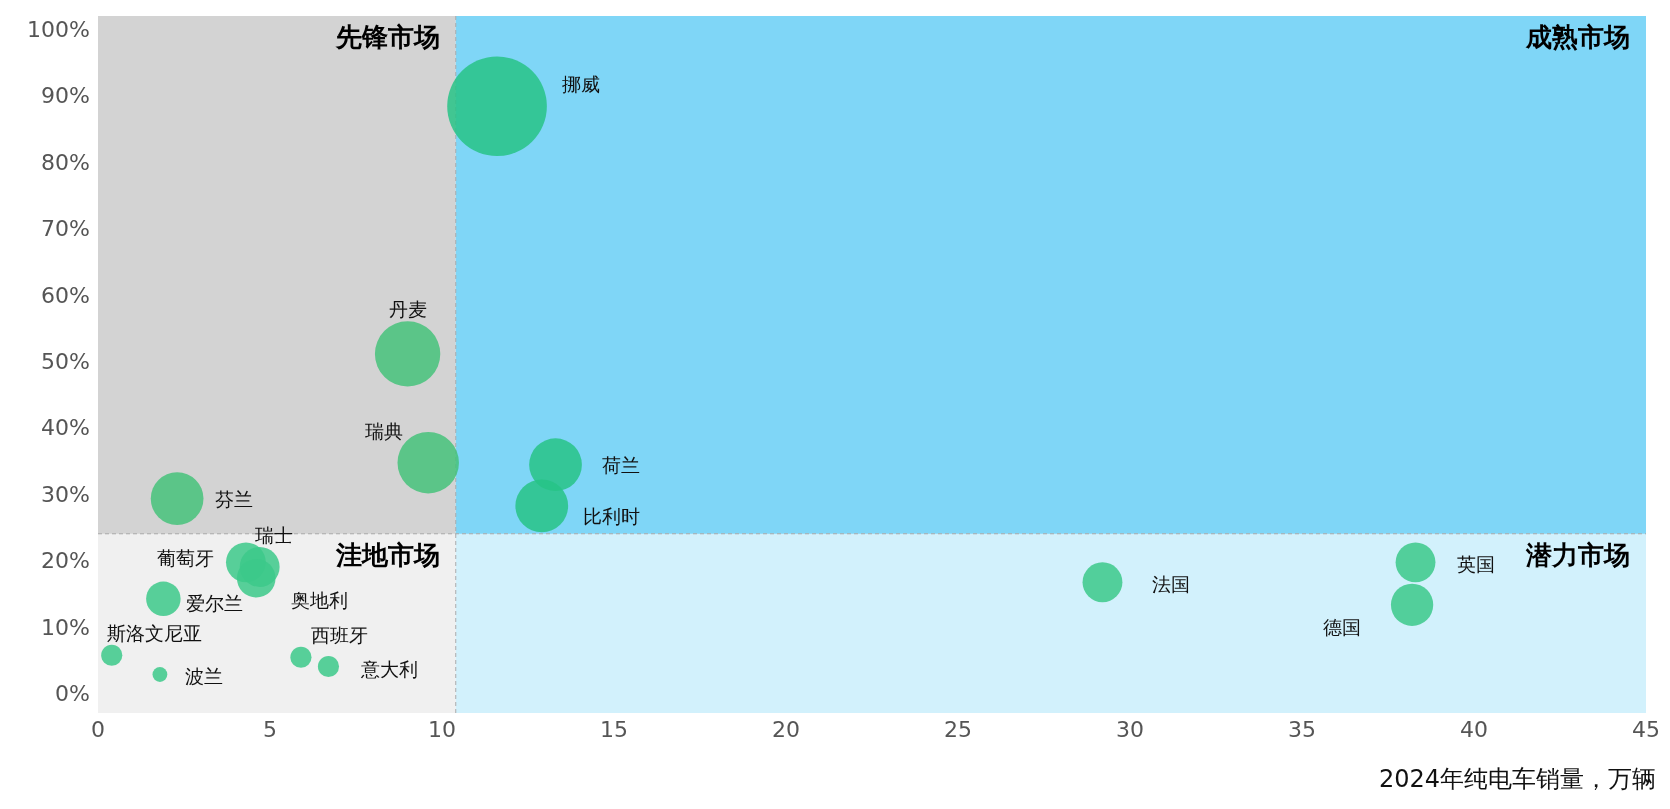 This screenshot has height=809, width=1670. Describe the element at coordinates (214, 602) in the screenshot. I see `series-label: 爱尔兰` at that location.